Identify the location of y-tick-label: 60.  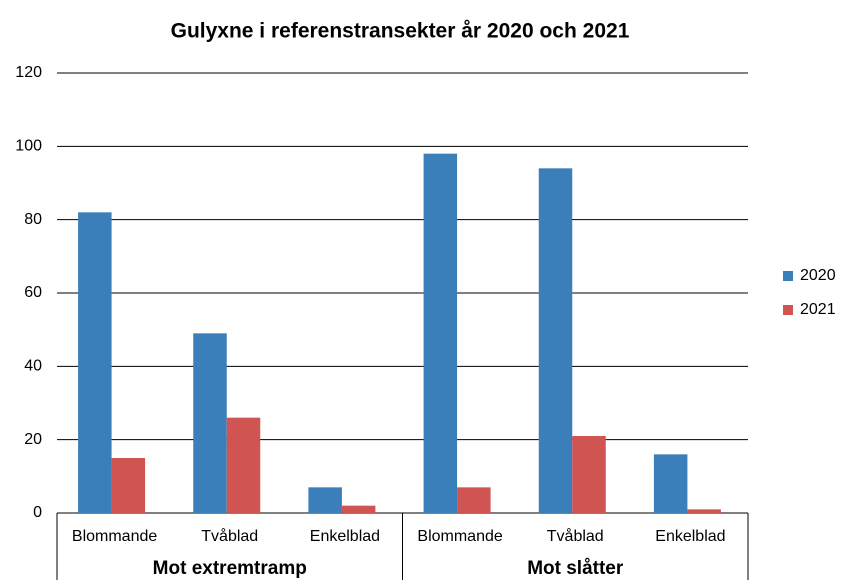
(33, 292).